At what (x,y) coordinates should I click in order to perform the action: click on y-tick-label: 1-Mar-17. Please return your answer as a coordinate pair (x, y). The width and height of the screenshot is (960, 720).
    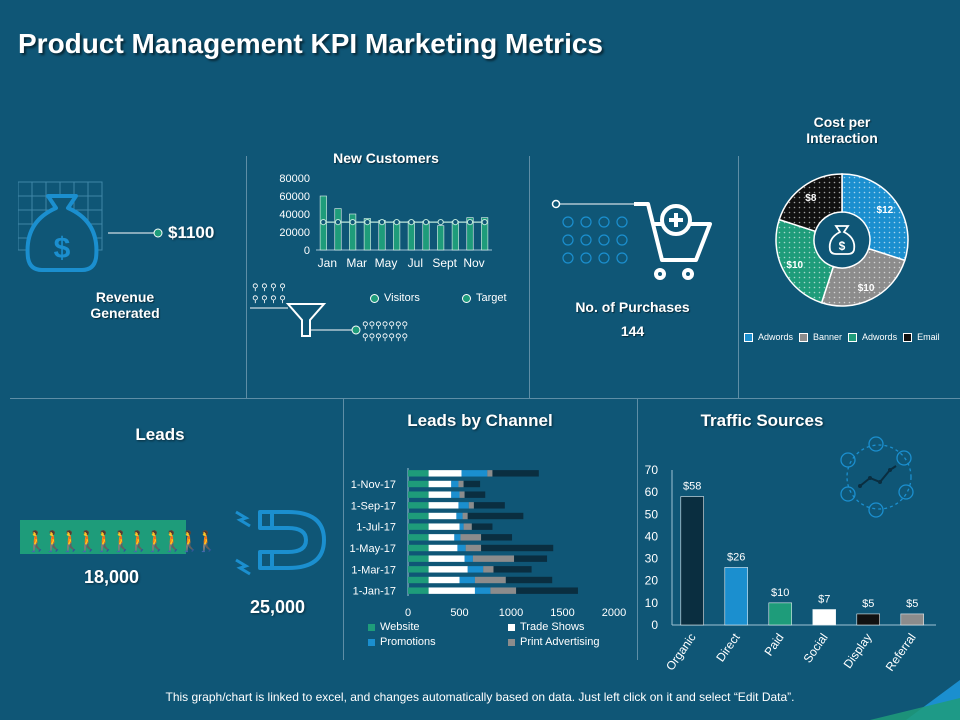
    Looking at the image, I should click on (373, 570).